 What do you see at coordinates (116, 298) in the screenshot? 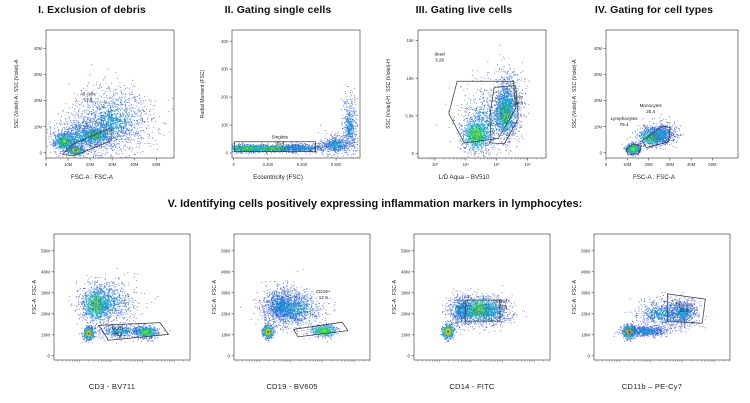
I see `scatter-plot-panel5: CD3+59.2 0 10M 20M 30M 40M 50M` at bounding box center [116, 298].